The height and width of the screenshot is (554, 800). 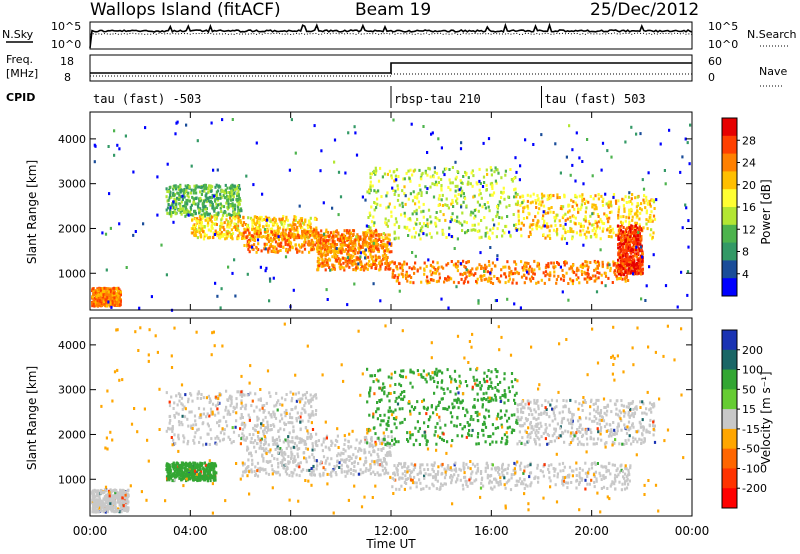 What do you see at coordinates (18, 34) in the screenshot?
I see `nsky-label: N.Sky` at bounding box center [18, 34].